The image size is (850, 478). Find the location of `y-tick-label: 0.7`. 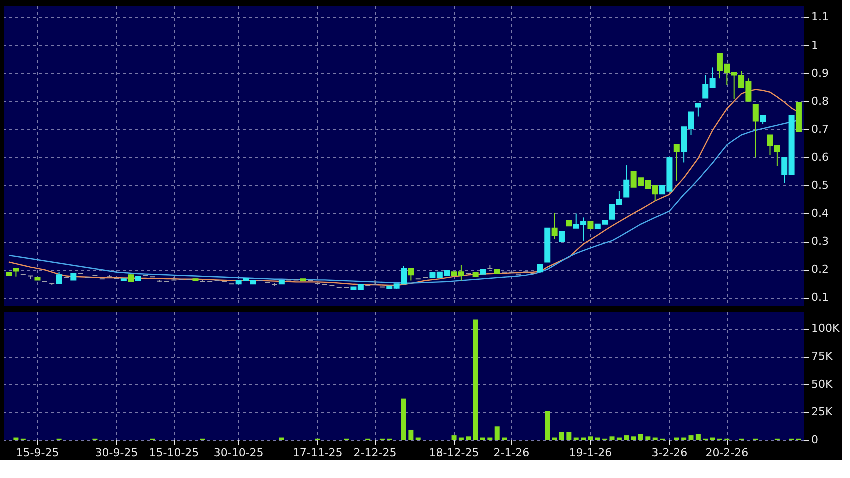

y-tick-label: 0.7 is located at coordinates (820, 129).